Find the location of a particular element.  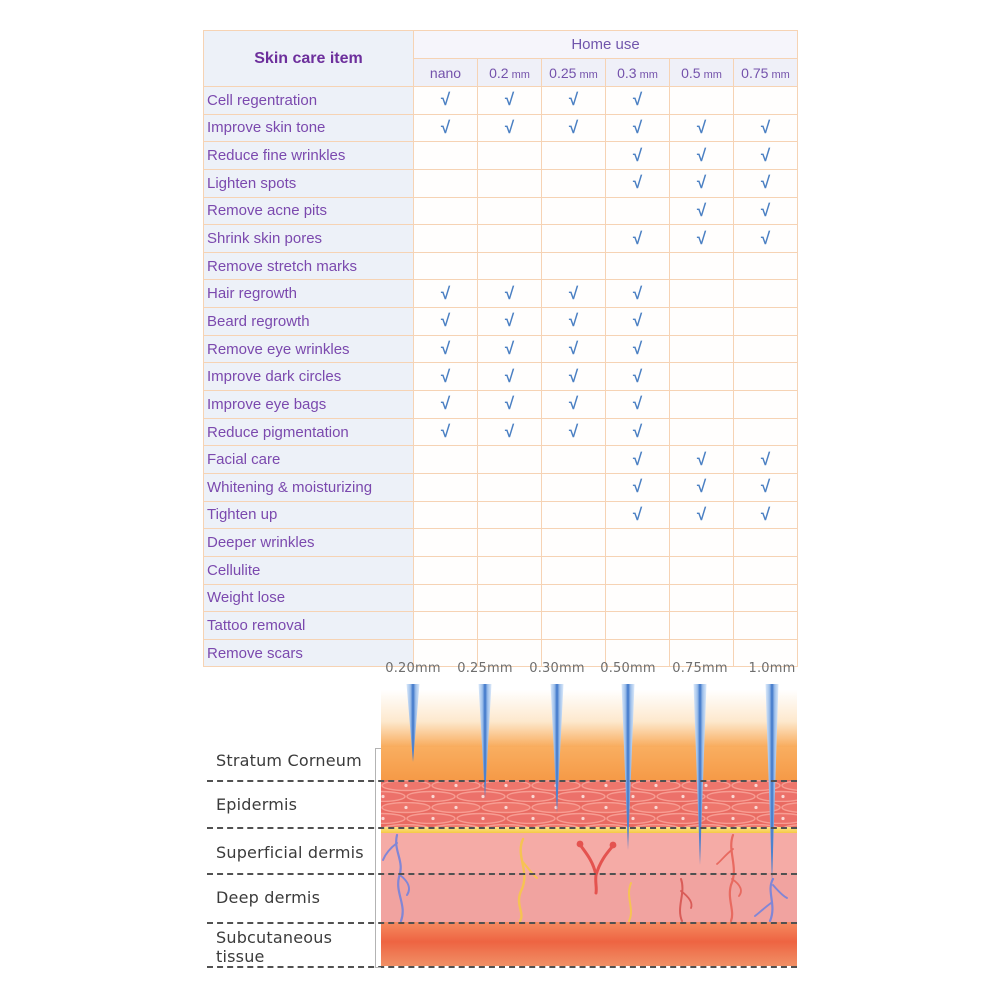

layer-label-subcutaneous-tissue: Subcutaneous tissue is located at coordinates (274, 947).